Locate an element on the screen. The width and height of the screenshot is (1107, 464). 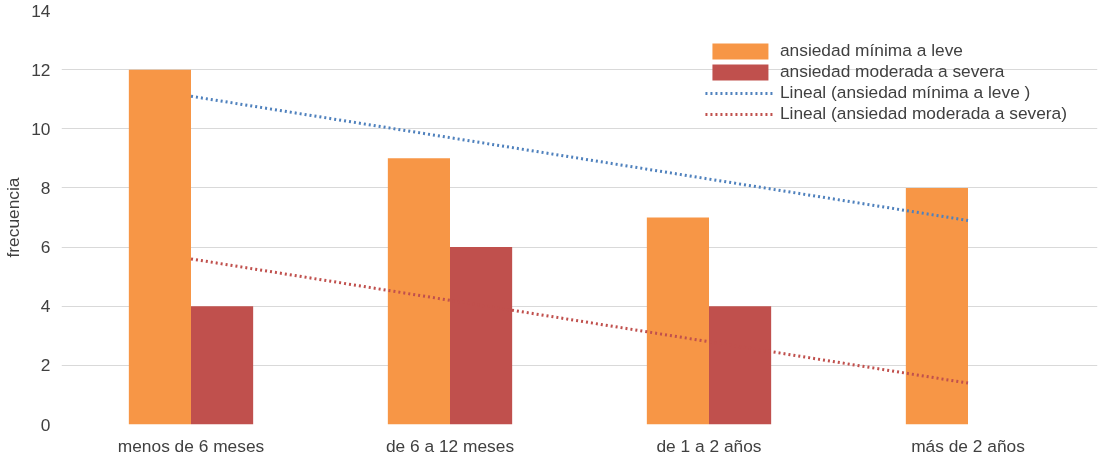
y-axis-title: frecuencia is located at coordinates (13, 217).